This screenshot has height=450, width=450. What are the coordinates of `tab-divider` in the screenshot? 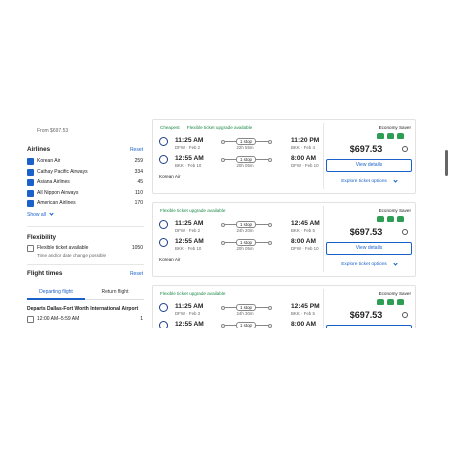 It's located at (85, 299).